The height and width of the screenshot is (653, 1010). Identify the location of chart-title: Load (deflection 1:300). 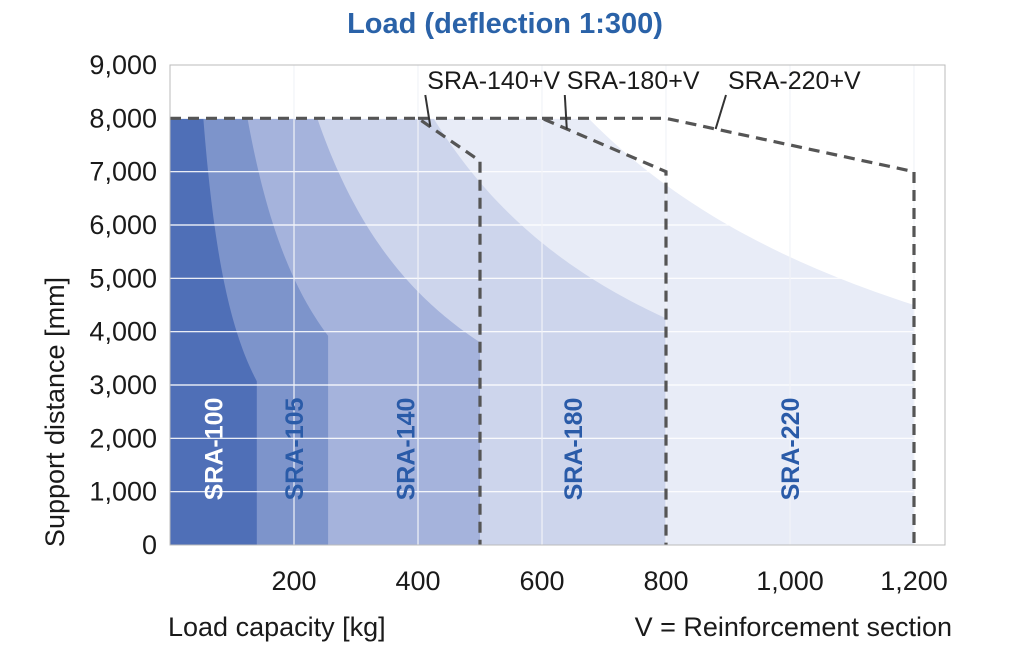
(505, 24).